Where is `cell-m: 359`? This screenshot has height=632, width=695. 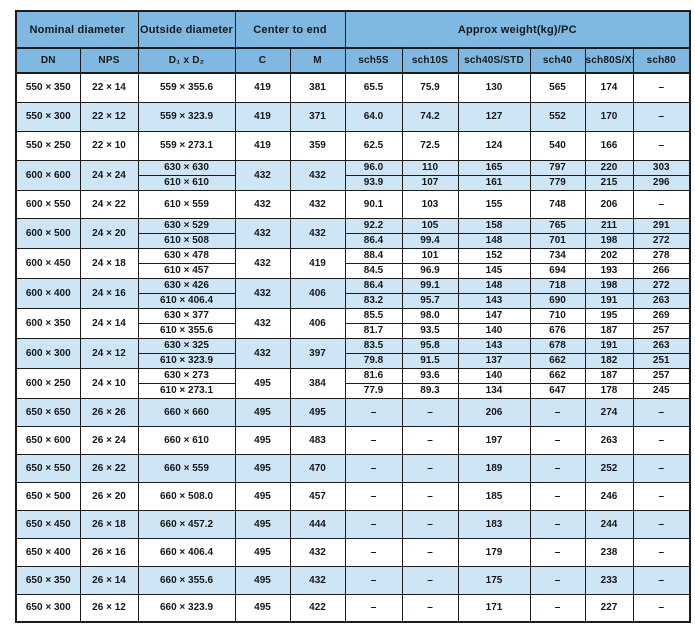
cell-m: 359 is located at coordinates (317, 145).